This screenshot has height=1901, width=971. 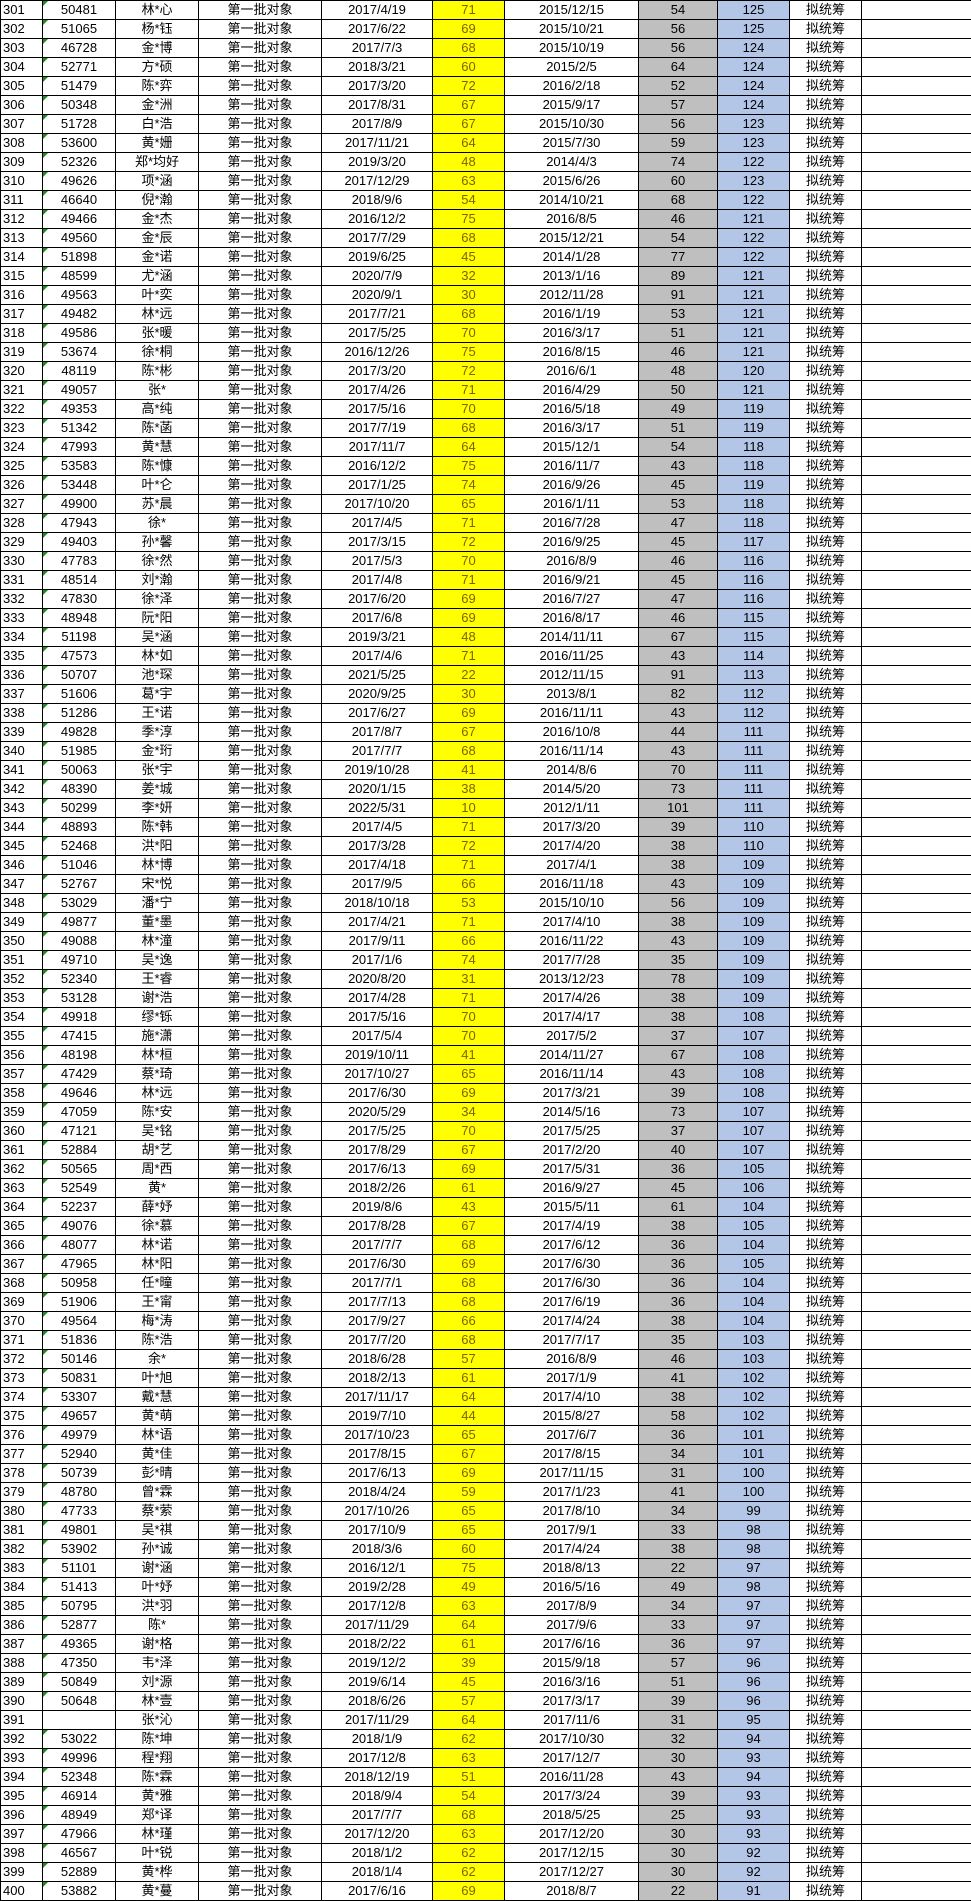 I want to click on id-cell: 48949, so click(x=79, y=1815).